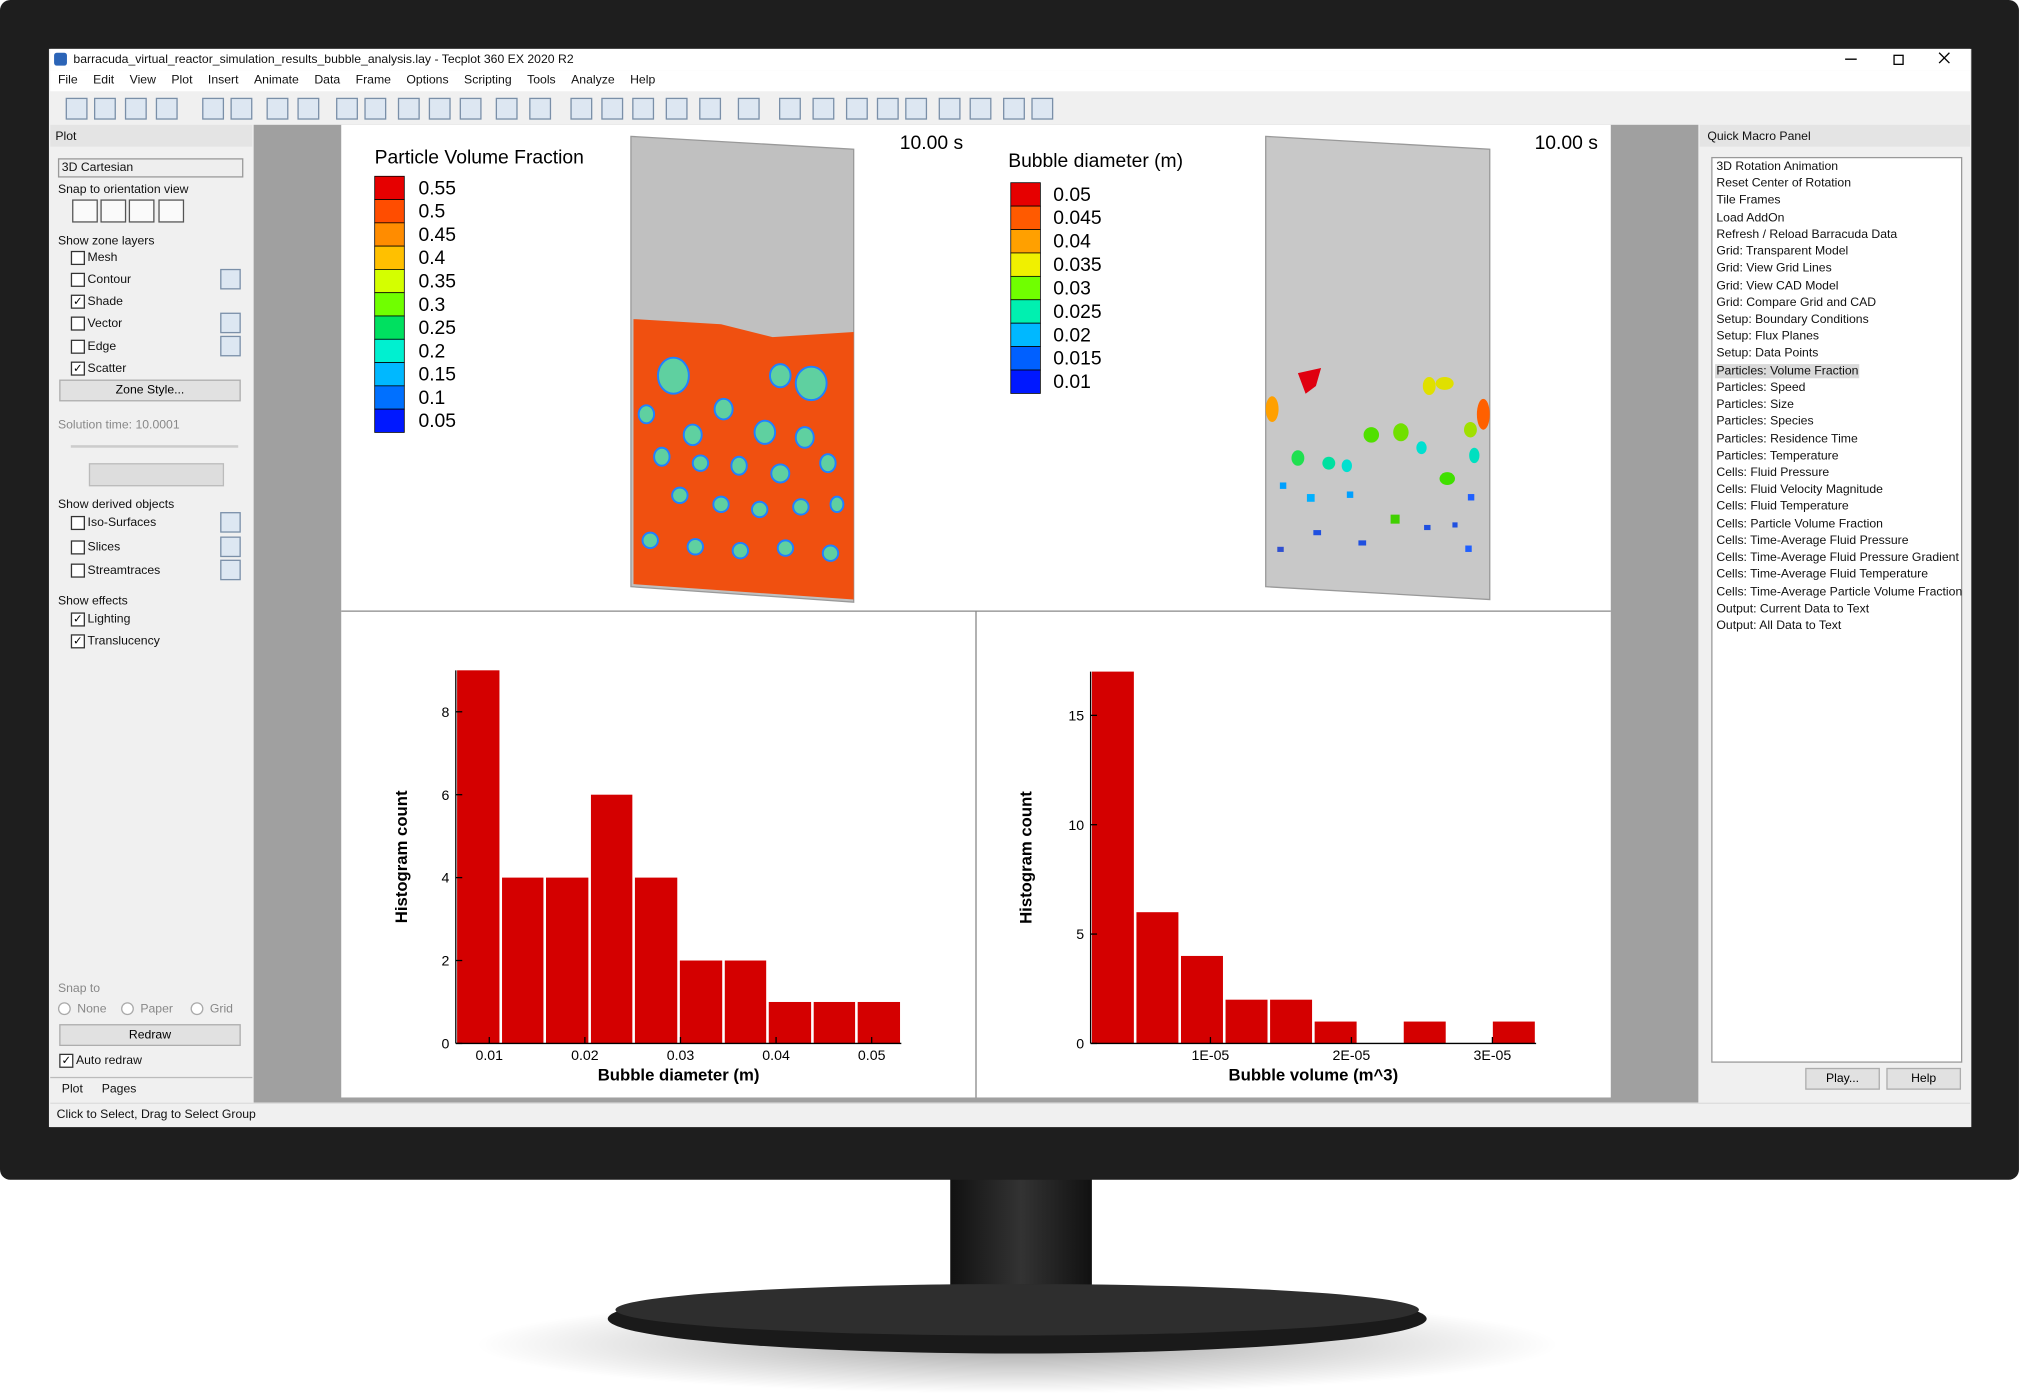  I want to click on menu-item: Insert, so click(223, 80).